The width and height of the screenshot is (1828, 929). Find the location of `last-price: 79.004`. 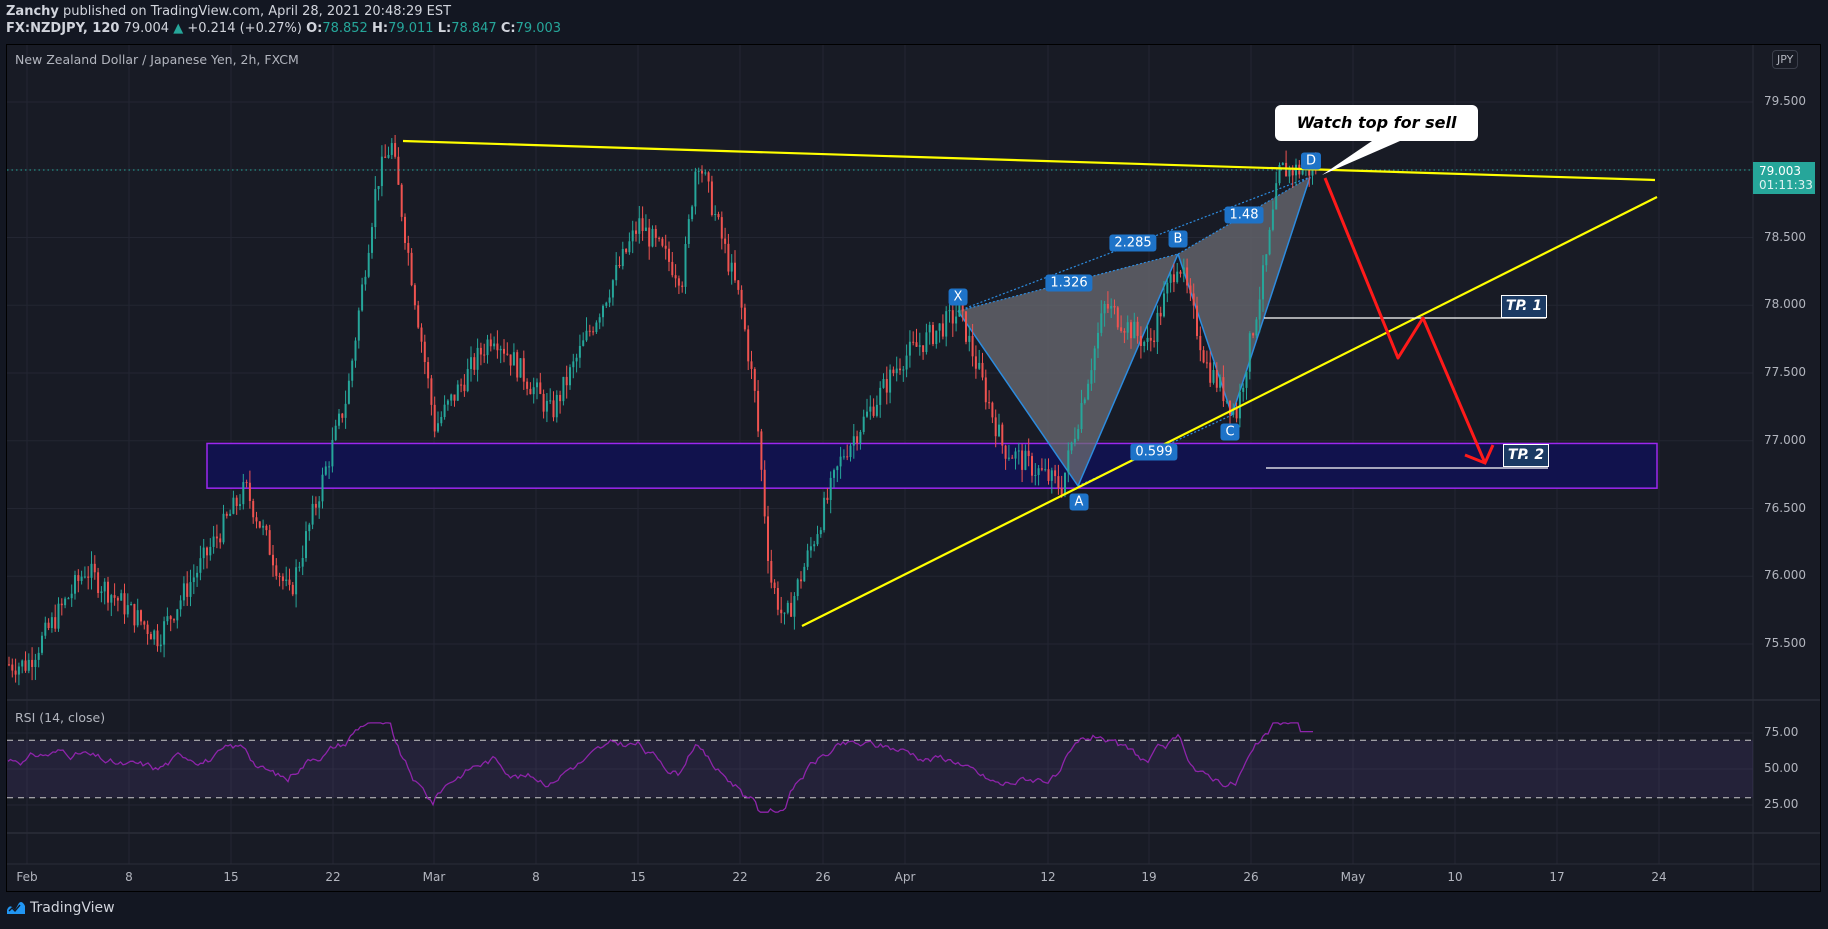

last-price: 79.004 is located at coordinates (146, 28).